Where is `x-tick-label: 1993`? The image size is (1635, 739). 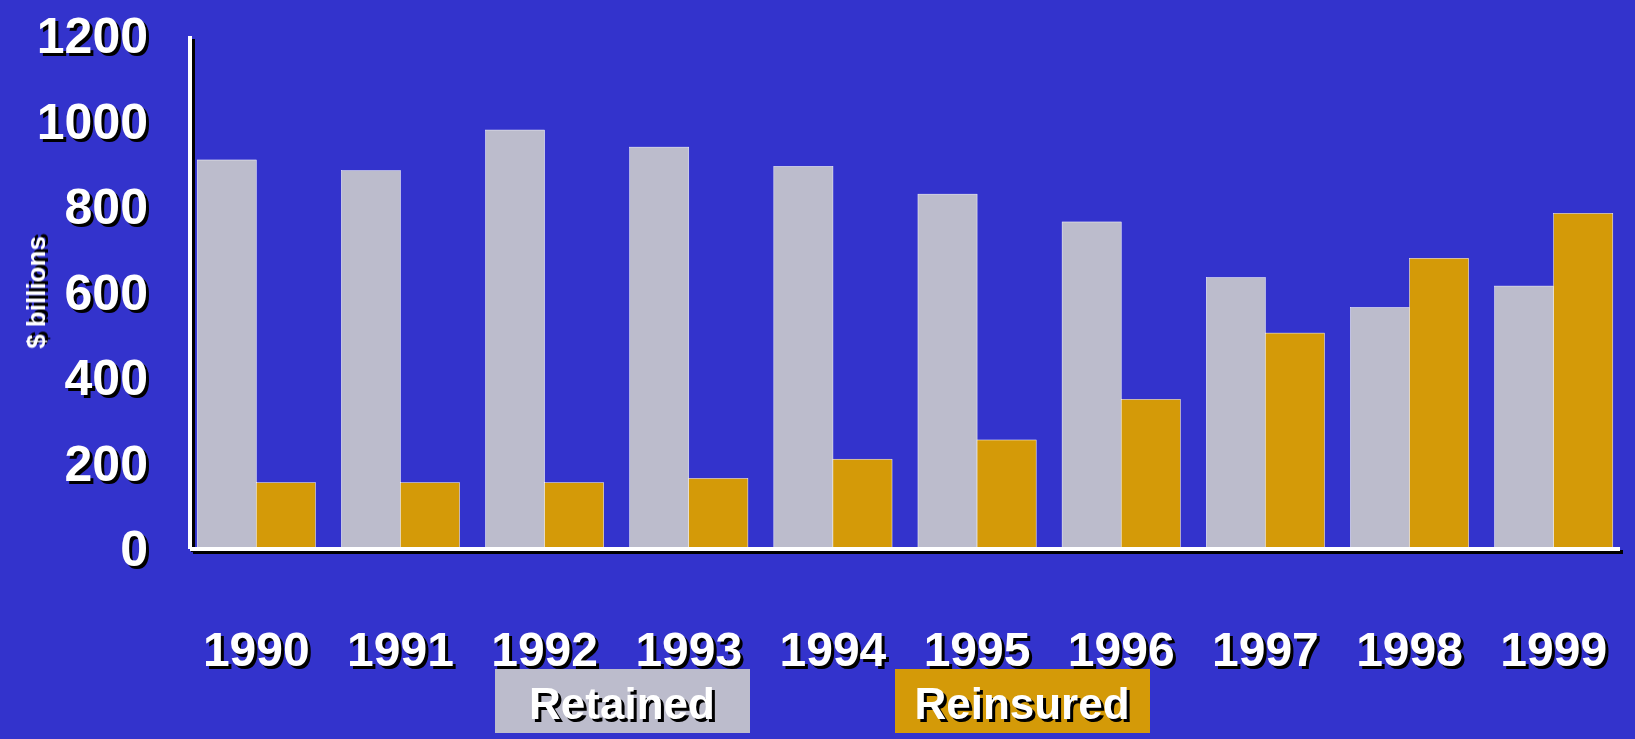 x-tick-label: 1993 is located at coordinates (689, 649).